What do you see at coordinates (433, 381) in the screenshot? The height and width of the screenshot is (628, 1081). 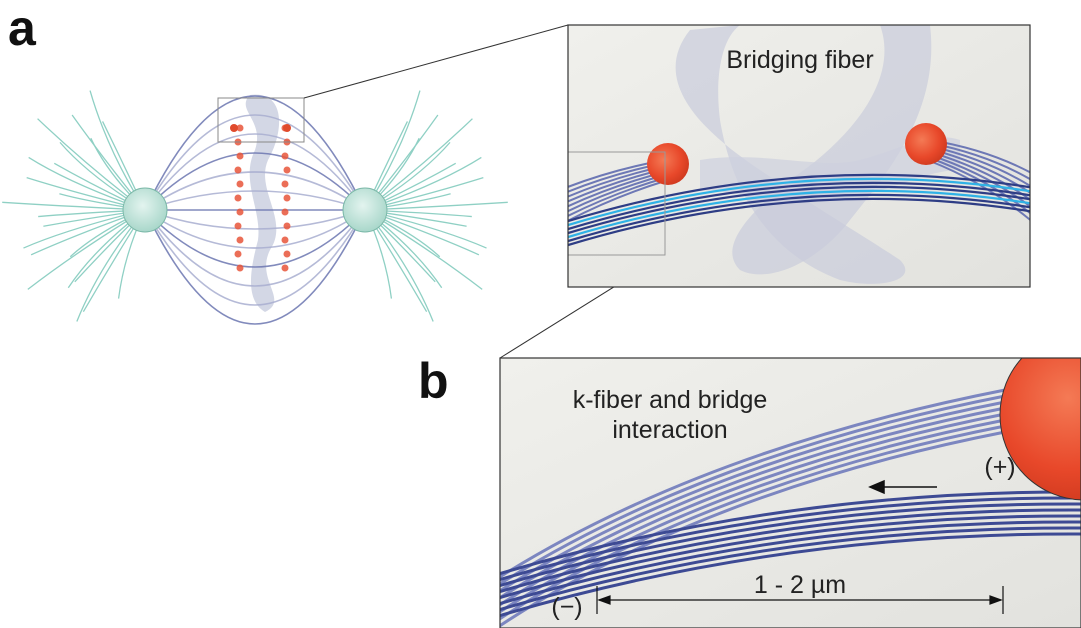 I see `panel-label: b` at bounding box center [433, 381].